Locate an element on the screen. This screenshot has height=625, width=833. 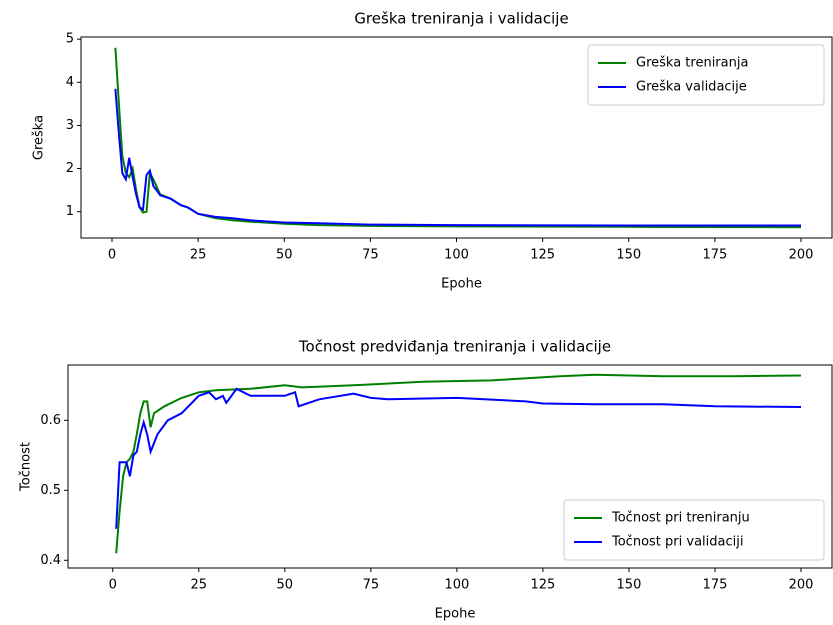
y-tick-label: 0.5 is located at coordinates (50, 490).